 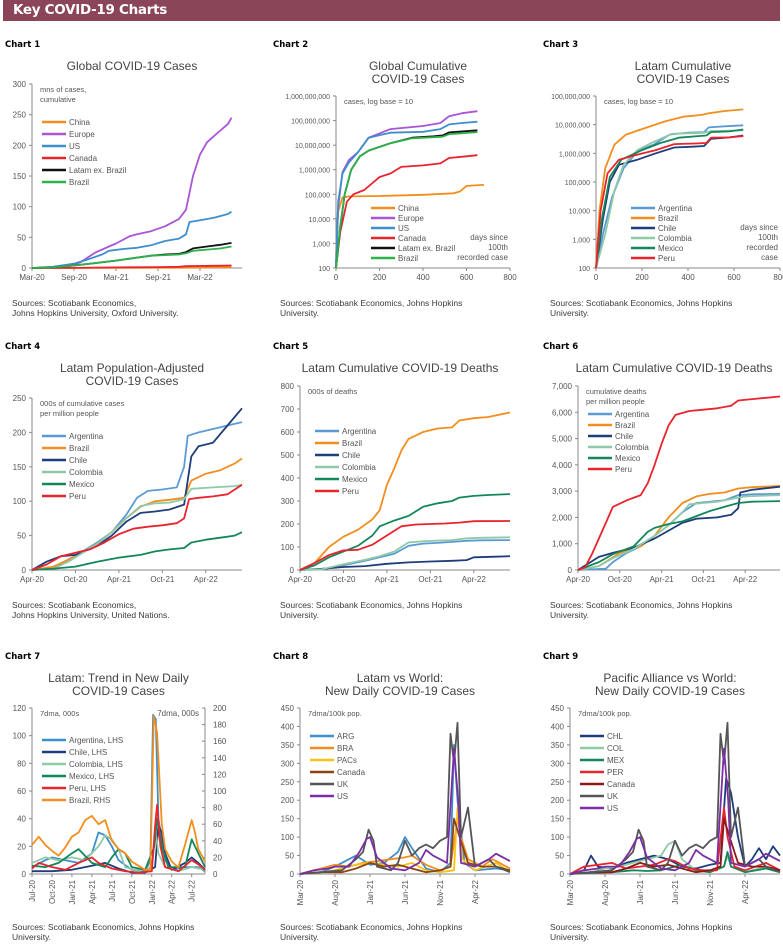 I want to click on y2-tick-label: 20, so click(x=217, y=857).